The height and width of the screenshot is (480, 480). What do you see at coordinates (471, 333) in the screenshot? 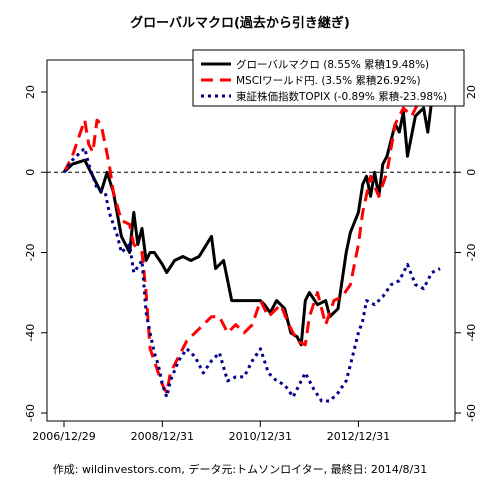
I see `y-tick-label-right: -40` at bounding box center [471, 333].